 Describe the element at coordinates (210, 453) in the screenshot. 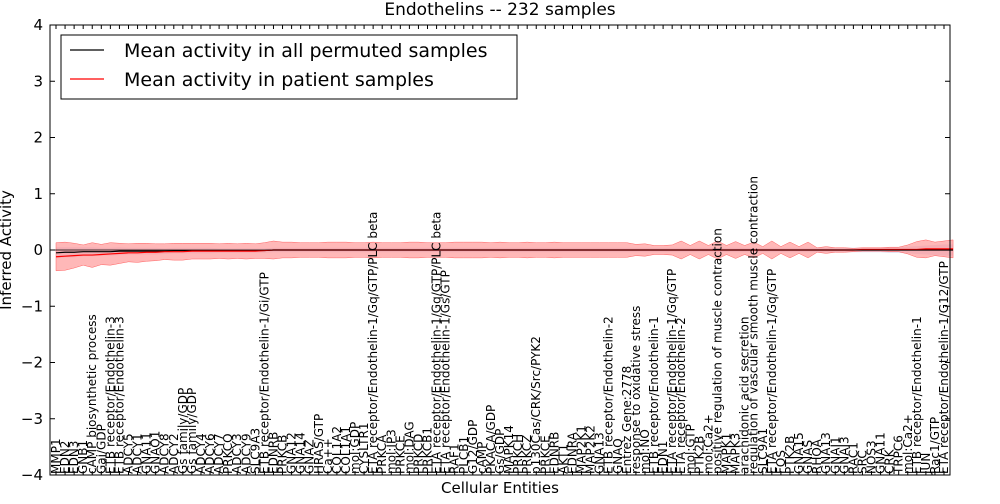

I see `x-tick-label: ADCY6` at that location.